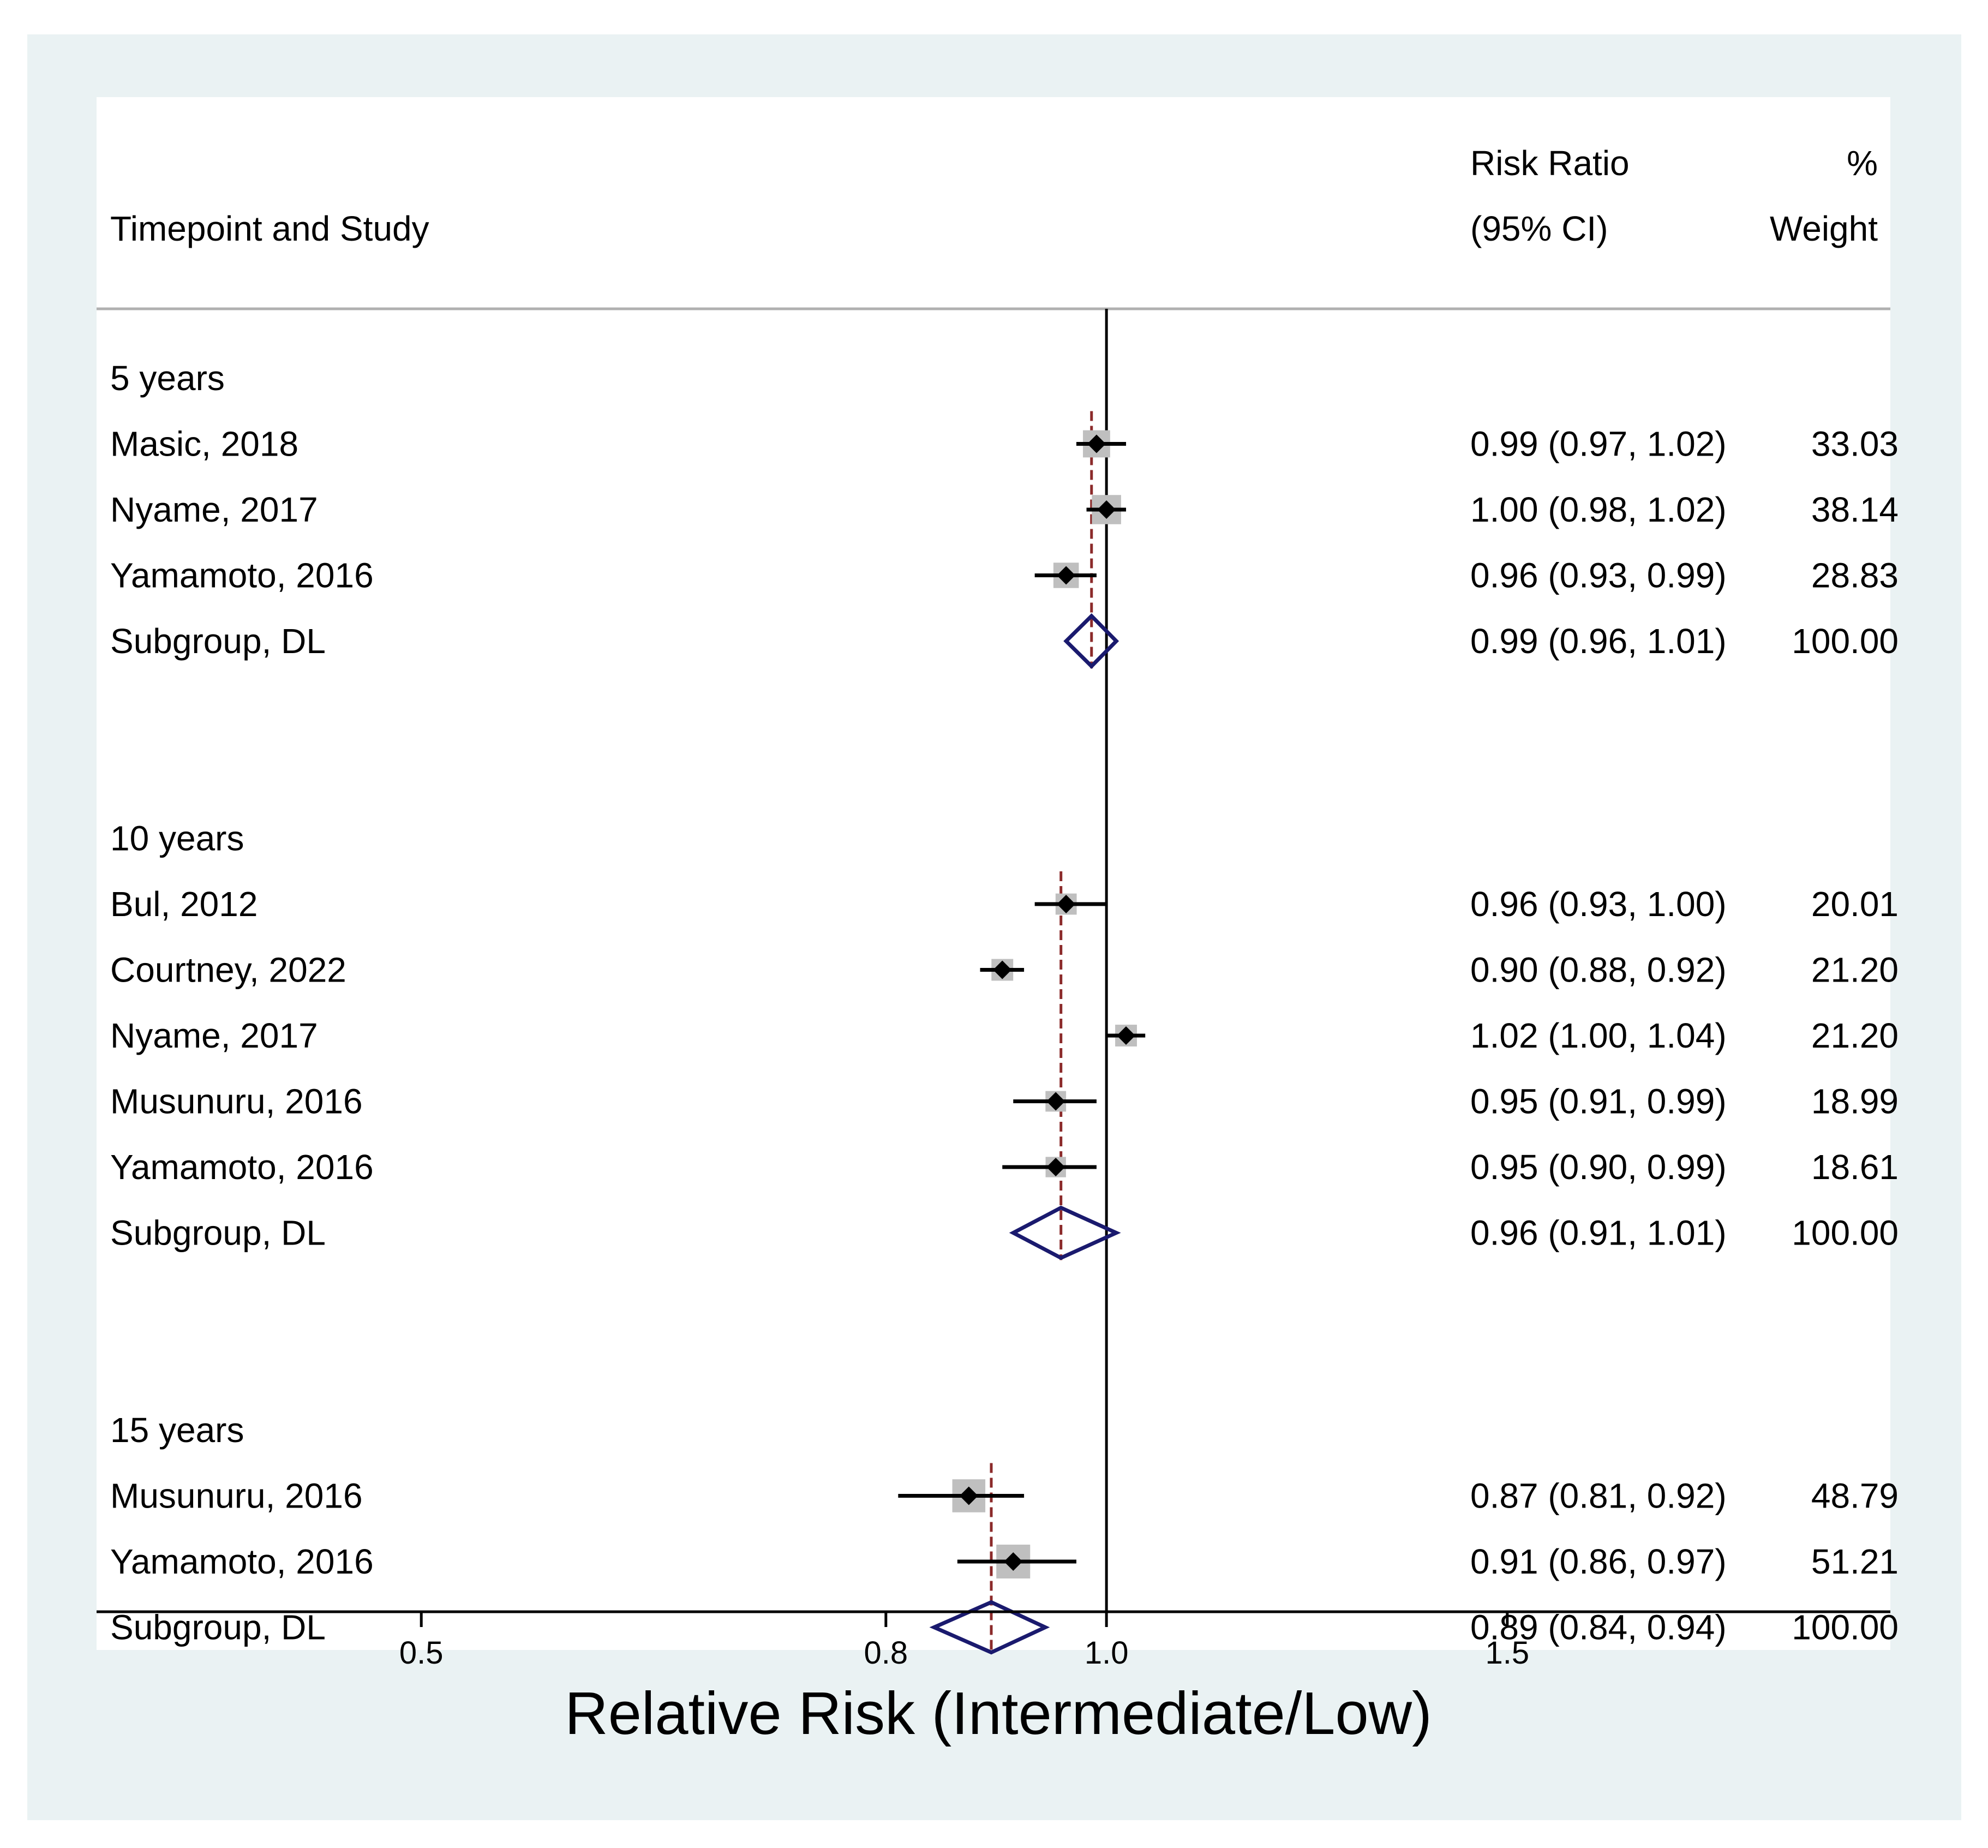 The width and height of the screenshot is (1988, 1848). What do you see at coordinates (228, 970) in the screenshot?
I see `study-label: Courtney, 2022` at bounding box center [228, 970].